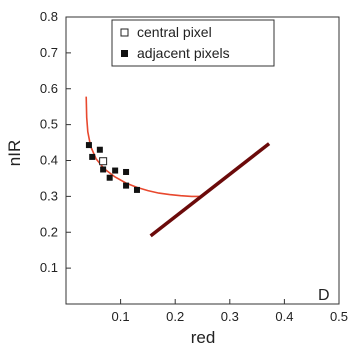 This screenshot has width=350, height=353. What do you see at coordinates (14, 153) in the screenshot?
I see `y-axis-label: nIR` at bounding box center [14, 153].